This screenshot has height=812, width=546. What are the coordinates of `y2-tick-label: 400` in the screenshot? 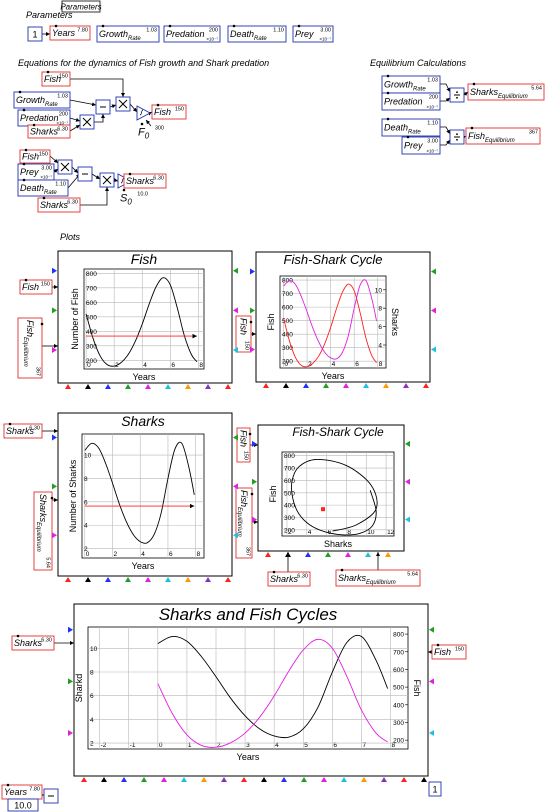 It's located at (398, 705).